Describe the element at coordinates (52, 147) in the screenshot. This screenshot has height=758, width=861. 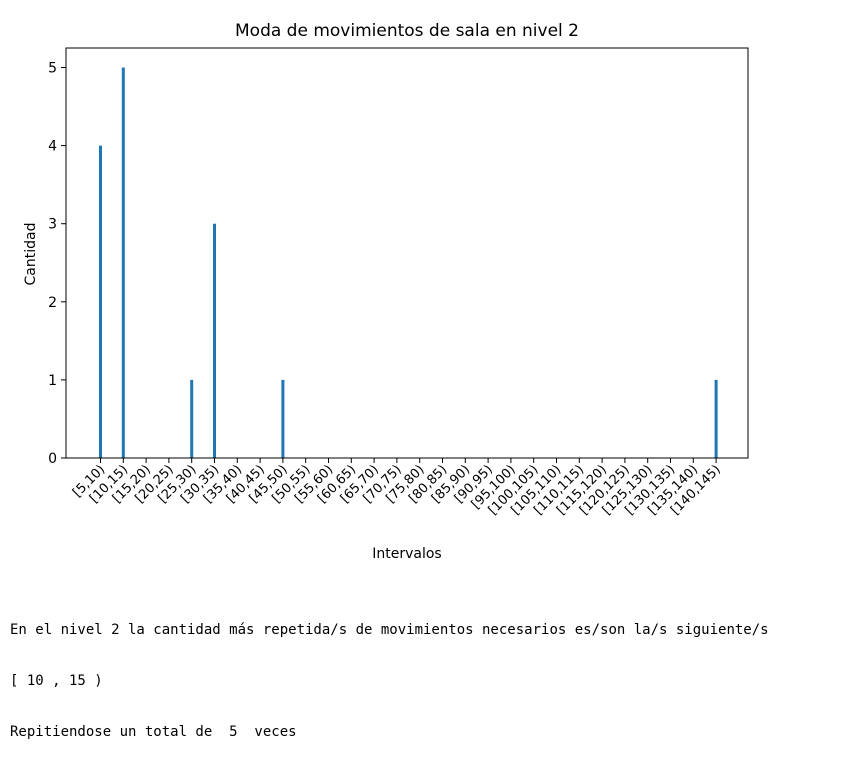
I see `y-tick-label: 4` at that location.